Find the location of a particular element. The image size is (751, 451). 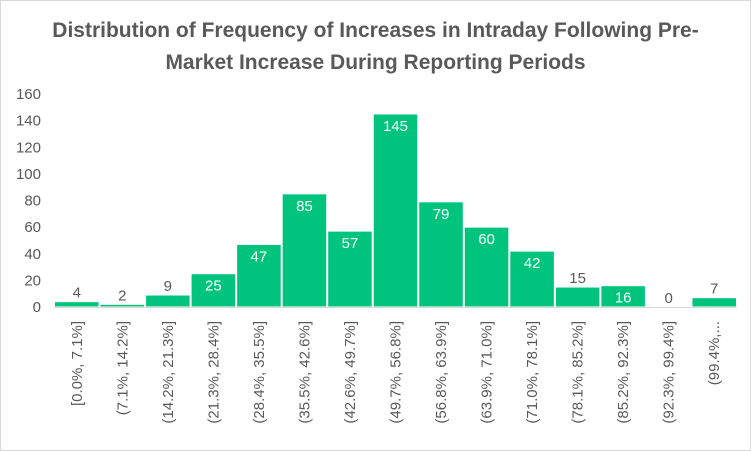

data-label: 79 is located at coordinates (441, 214).